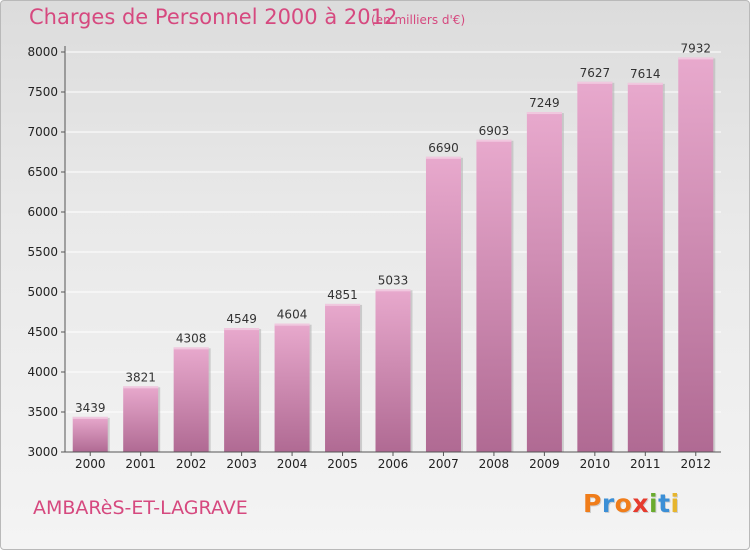  Describe the element at coordinates (443, 148) in the screenshot. I see `data-label-2007: 6690` at that location.